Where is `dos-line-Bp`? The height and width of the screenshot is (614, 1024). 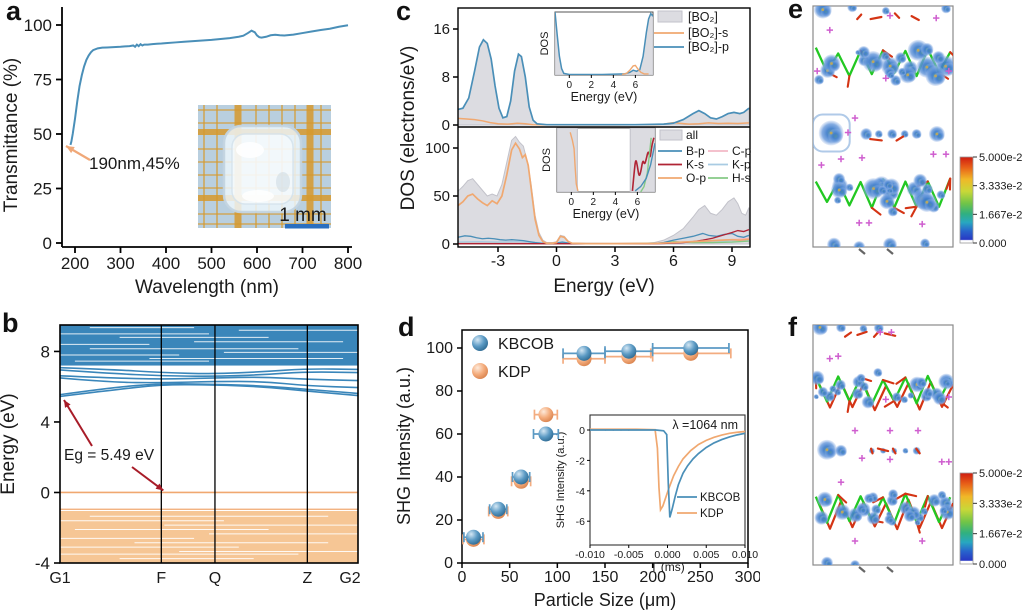 dos-line-Bp is located at coordinates (603, 238).